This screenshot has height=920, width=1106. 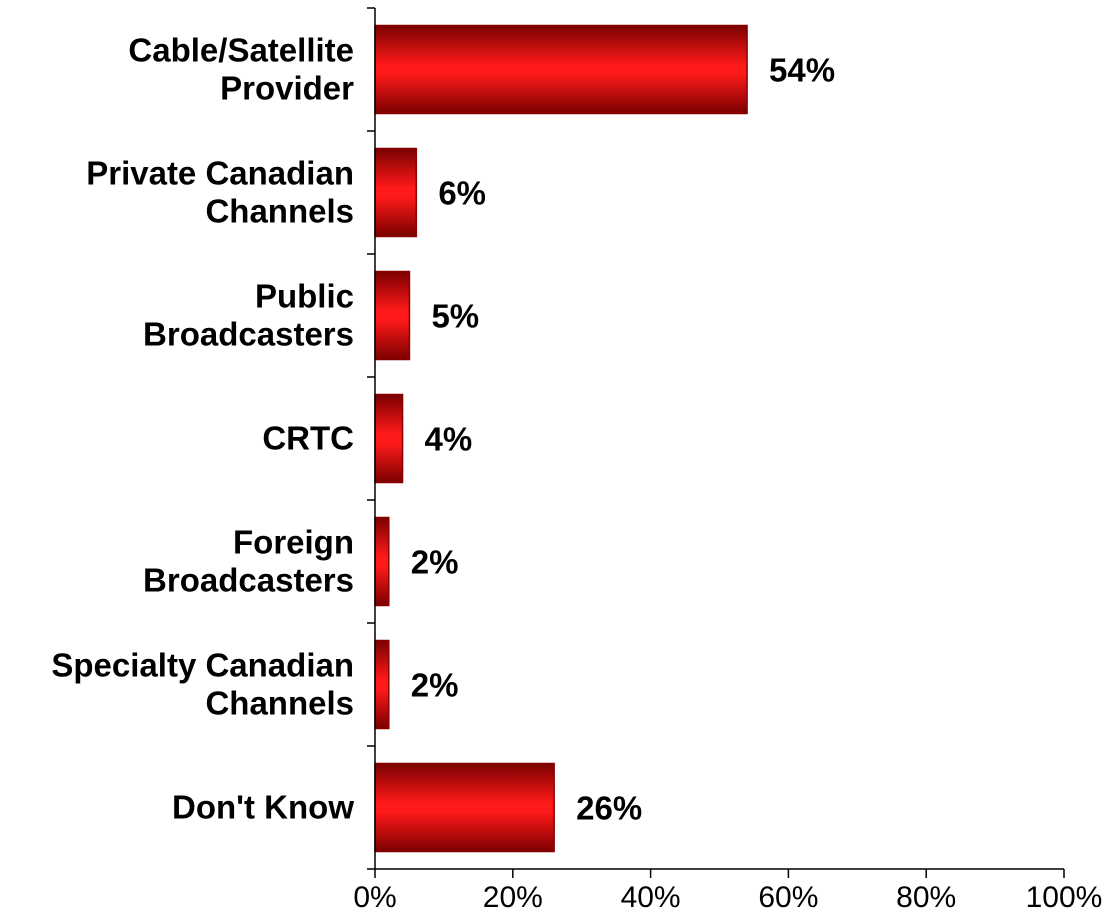 What do you see at coordinates (308, 438) in the screenshot?
I see `category-label: CRTC` at bounding box center [308, 438].